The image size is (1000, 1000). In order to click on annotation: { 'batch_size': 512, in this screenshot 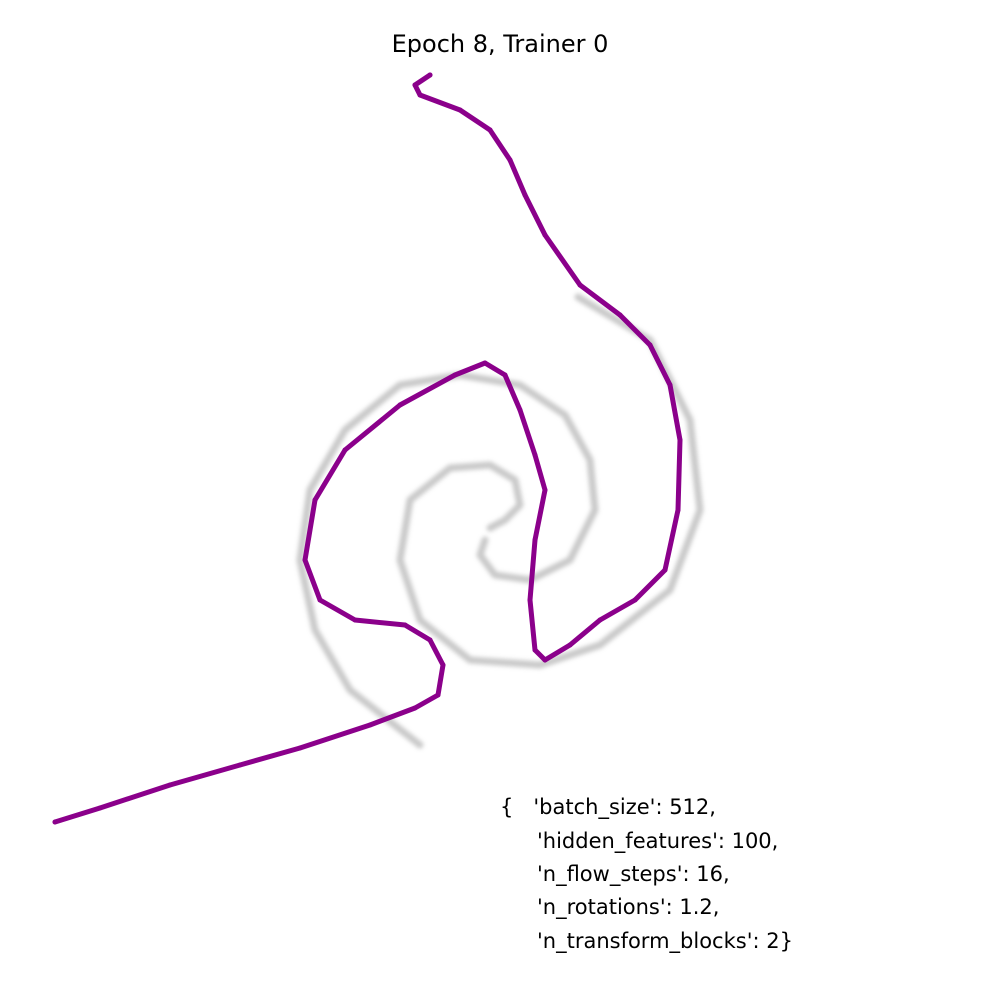, I will do `click(608, 807)`.